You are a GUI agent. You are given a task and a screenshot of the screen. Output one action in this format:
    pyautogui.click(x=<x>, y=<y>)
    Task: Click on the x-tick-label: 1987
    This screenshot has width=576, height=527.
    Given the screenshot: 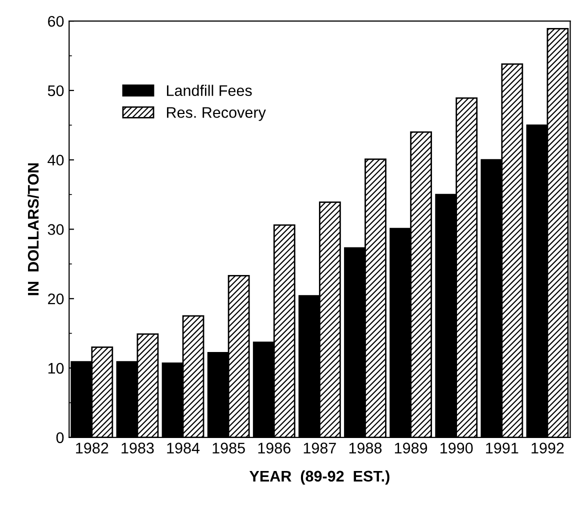 What is the action you would take?
    pyautogui.click(x=320, y=448)
    